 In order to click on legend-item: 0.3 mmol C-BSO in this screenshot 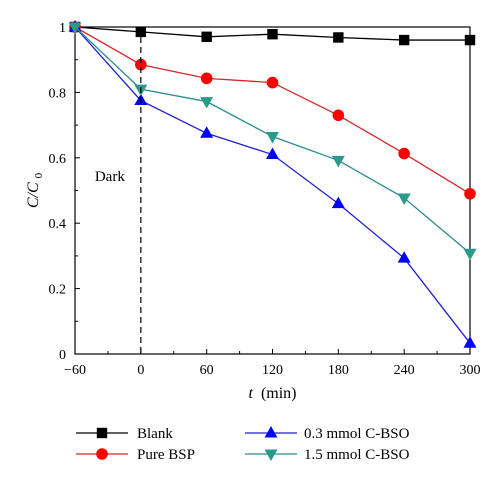, I will do `click(327, 434)`.